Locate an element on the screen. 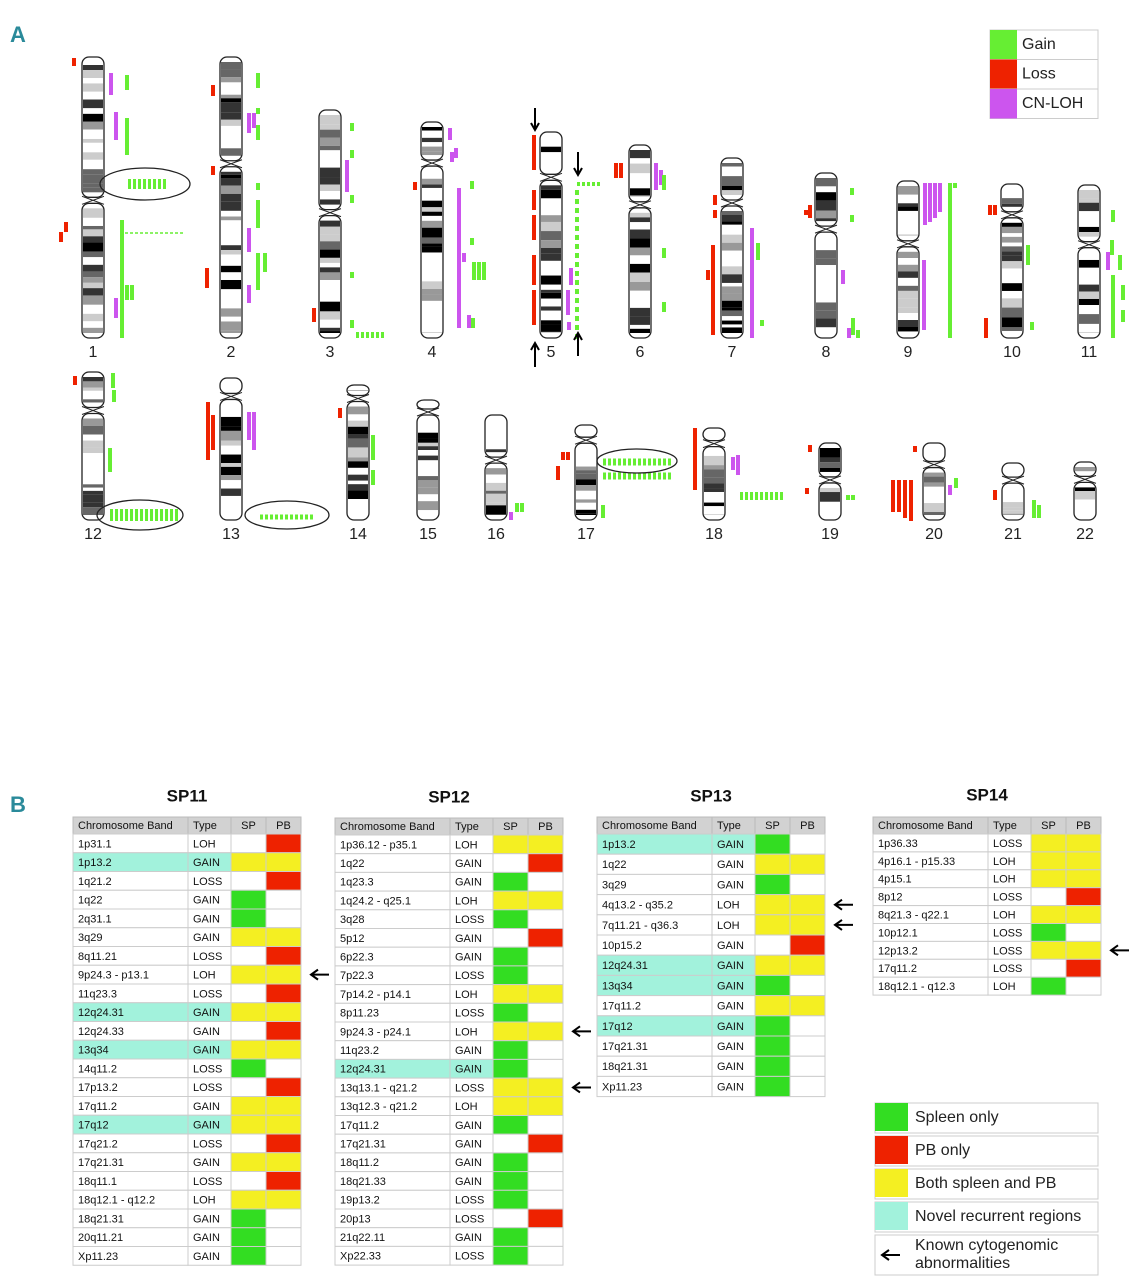 This screenshot has height=1280, width=1131. chromosome-band: 13q13.1 - q21.2 is located at coordinates (378, 1088).